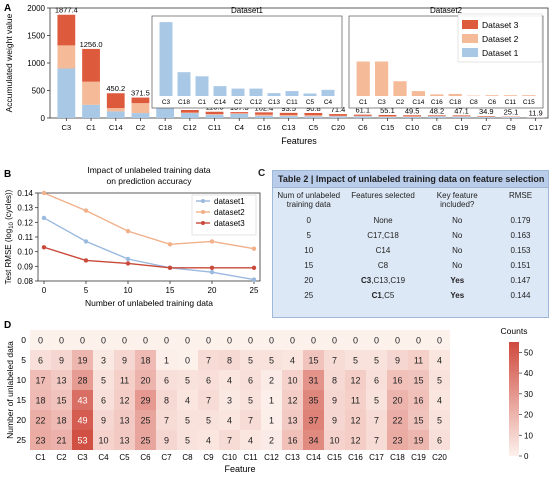 Image resolution: width=554 pixels, height=478 pixels. What do you see at coordinates (82, 441) in the screenshot?
I see `heatmap-value: 53` at bounding box center [82, 441].